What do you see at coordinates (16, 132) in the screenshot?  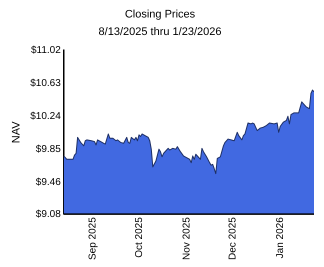 I see `y-axis-title: NAV` at bounding box center [16, 132].